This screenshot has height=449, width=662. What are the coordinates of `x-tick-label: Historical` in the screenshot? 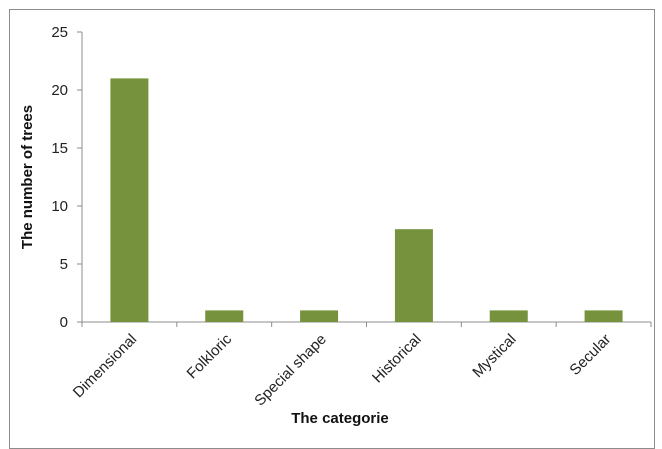 It's located at (397, 359).